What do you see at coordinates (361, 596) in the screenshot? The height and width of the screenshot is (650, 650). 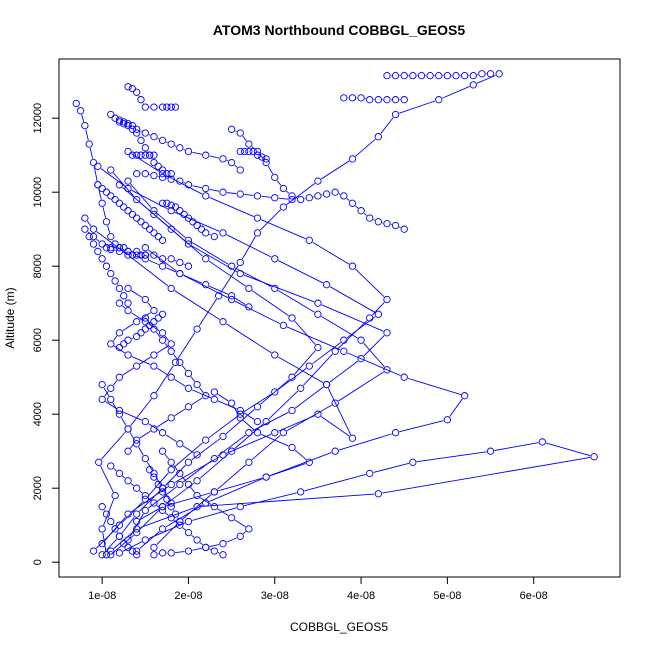 I see `x-tick-label: 4e-08` at bounding box center [361, 596].